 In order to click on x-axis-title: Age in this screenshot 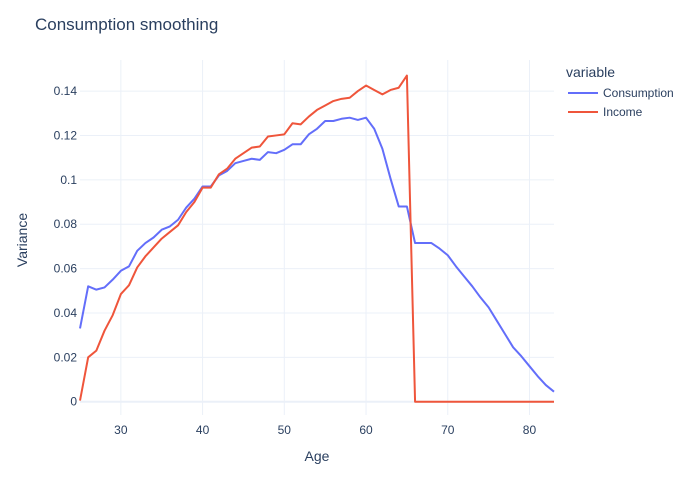, I will do `click(317, 456)`.